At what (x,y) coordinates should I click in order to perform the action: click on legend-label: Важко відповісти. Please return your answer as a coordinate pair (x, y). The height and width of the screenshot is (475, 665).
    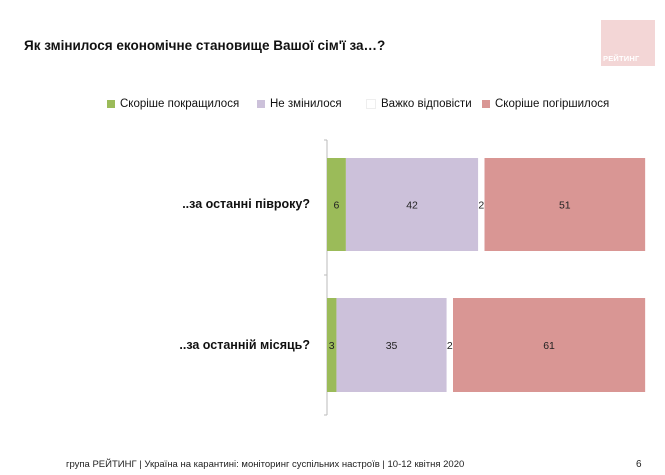
    Looking at the image, I should click on (426, 104).